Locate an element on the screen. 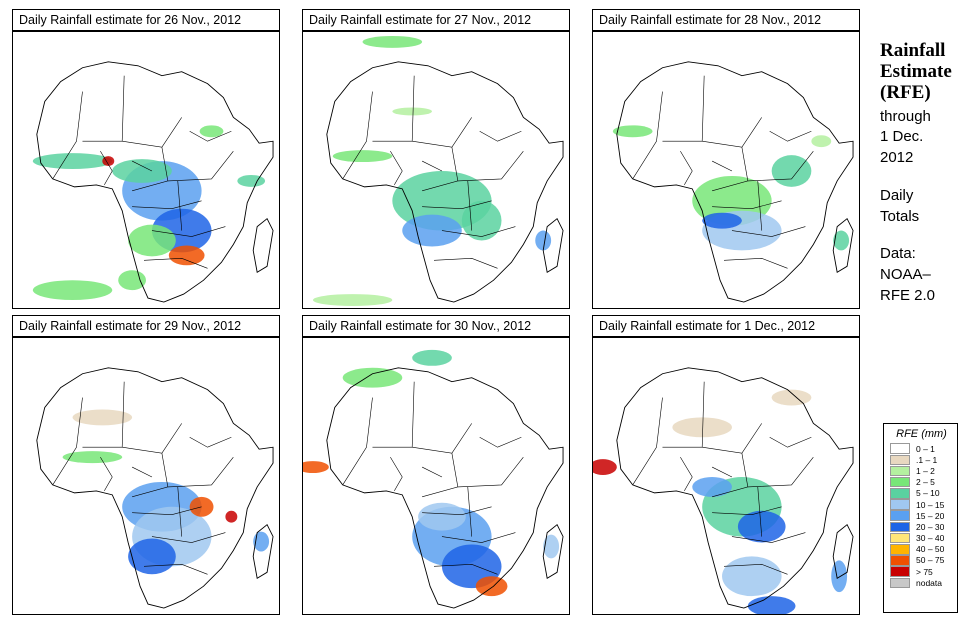 The height and width of the screenshot is (626, 967). legend-item: > 75 is located at coordinates (921, 571).